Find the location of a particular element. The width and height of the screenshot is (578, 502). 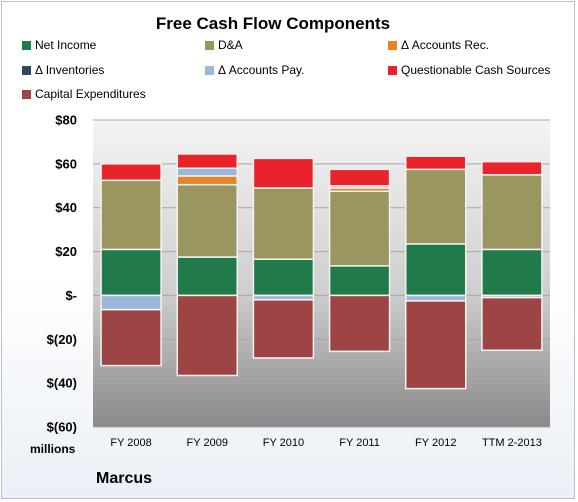

legend-item: D&A is located at coordinates (224, 45).